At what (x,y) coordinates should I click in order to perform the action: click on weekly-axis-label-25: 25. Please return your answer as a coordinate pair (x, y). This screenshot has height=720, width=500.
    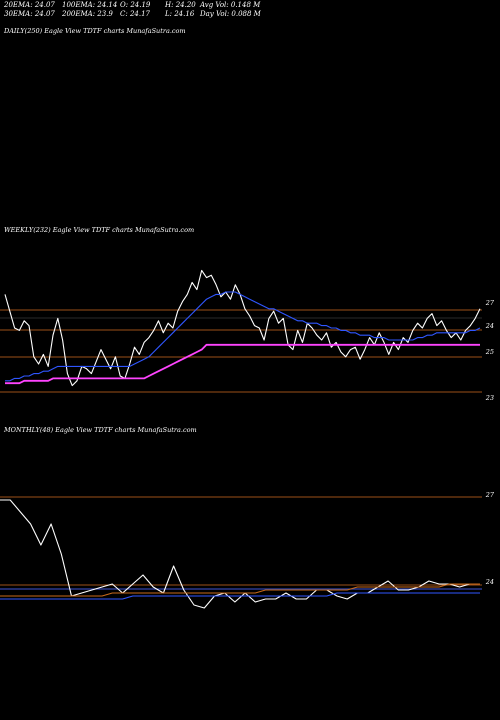
    Looking at the image, I should click on (489, 352).